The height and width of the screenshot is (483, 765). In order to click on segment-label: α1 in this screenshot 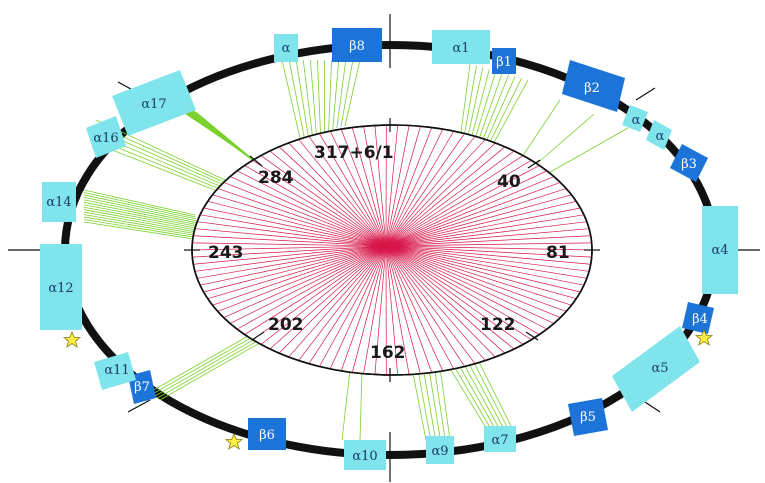, I will do `click(460, 48)`.